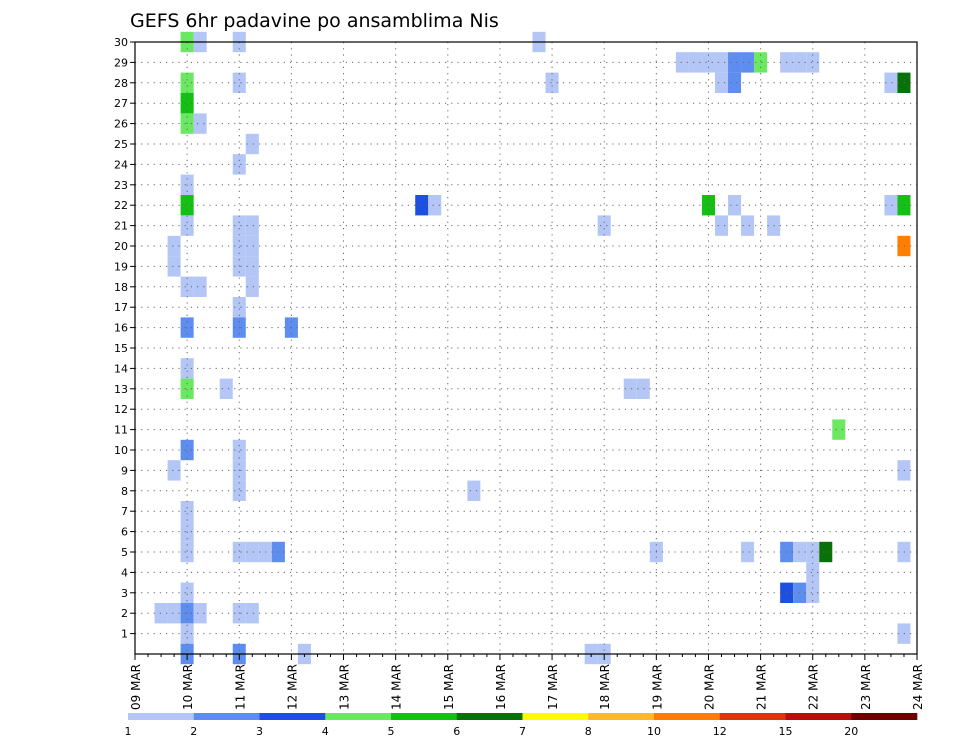 The height and width of the screenshot is (742, 960). What do you see at coordinates (128, 731) in the screenshot?
I see `colorbar-label: 1` at bounding box center [128, 731].